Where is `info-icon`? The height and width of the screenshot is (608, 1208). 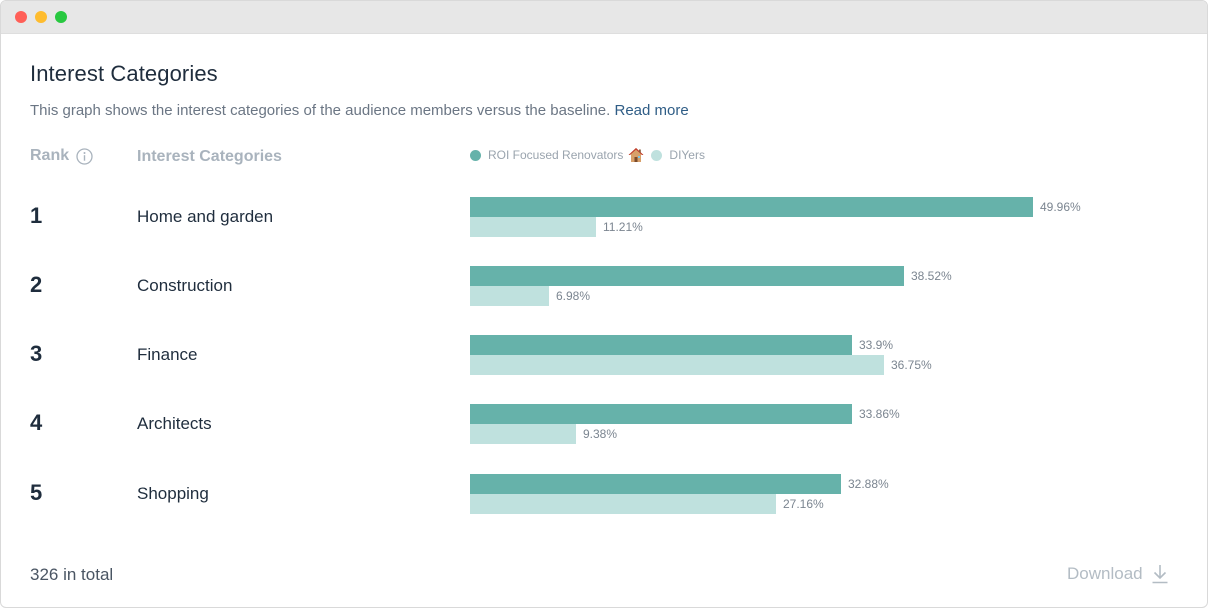
info-icon is located at coordinates (84, 156).